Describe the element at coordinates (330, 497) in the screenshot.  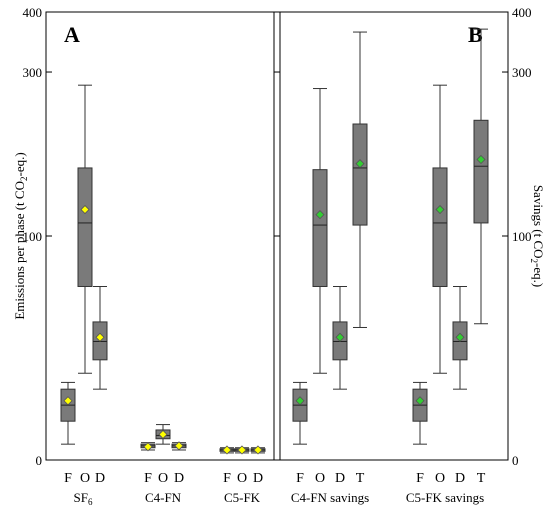
I see `group-label: C4-FN savings` at that location.